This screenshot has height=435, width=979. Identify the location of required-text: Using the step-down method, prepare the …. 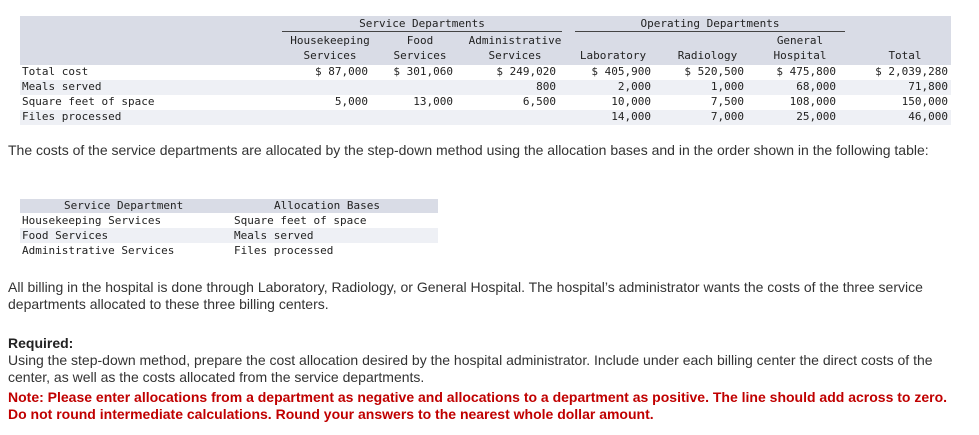
(470, 368).